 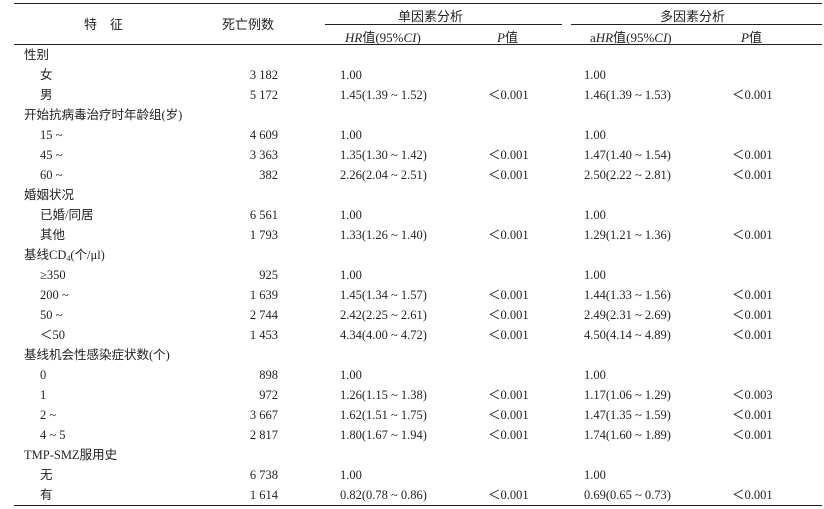 What do you see at coordinates (51, 175) in the screenshot?
I see `table-row-label: 60 ~` at bounding box center [51, 175].